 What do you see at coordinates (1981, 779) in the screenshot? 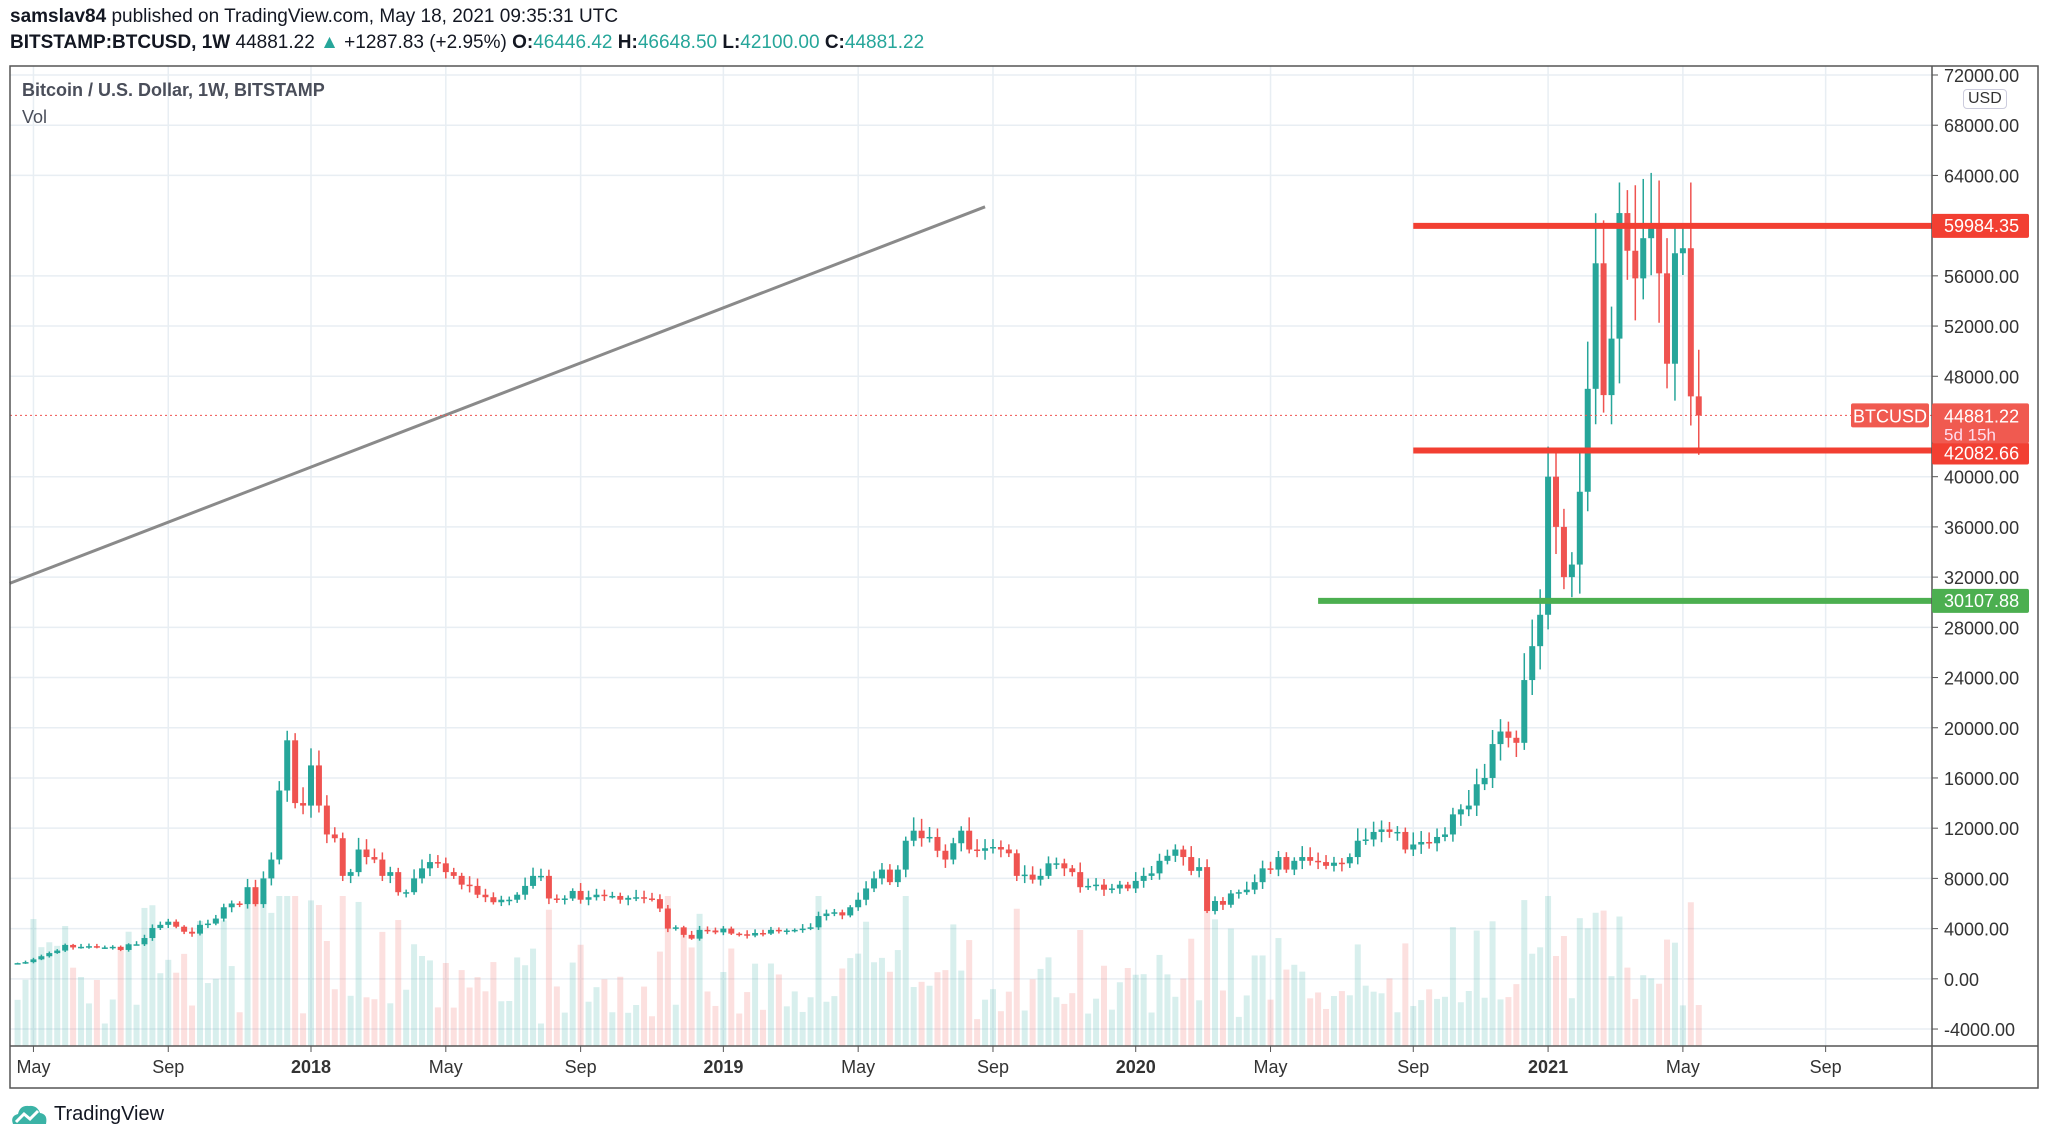
I see `y-tick-label: 16000.00` at bounding box center [1981, 779].